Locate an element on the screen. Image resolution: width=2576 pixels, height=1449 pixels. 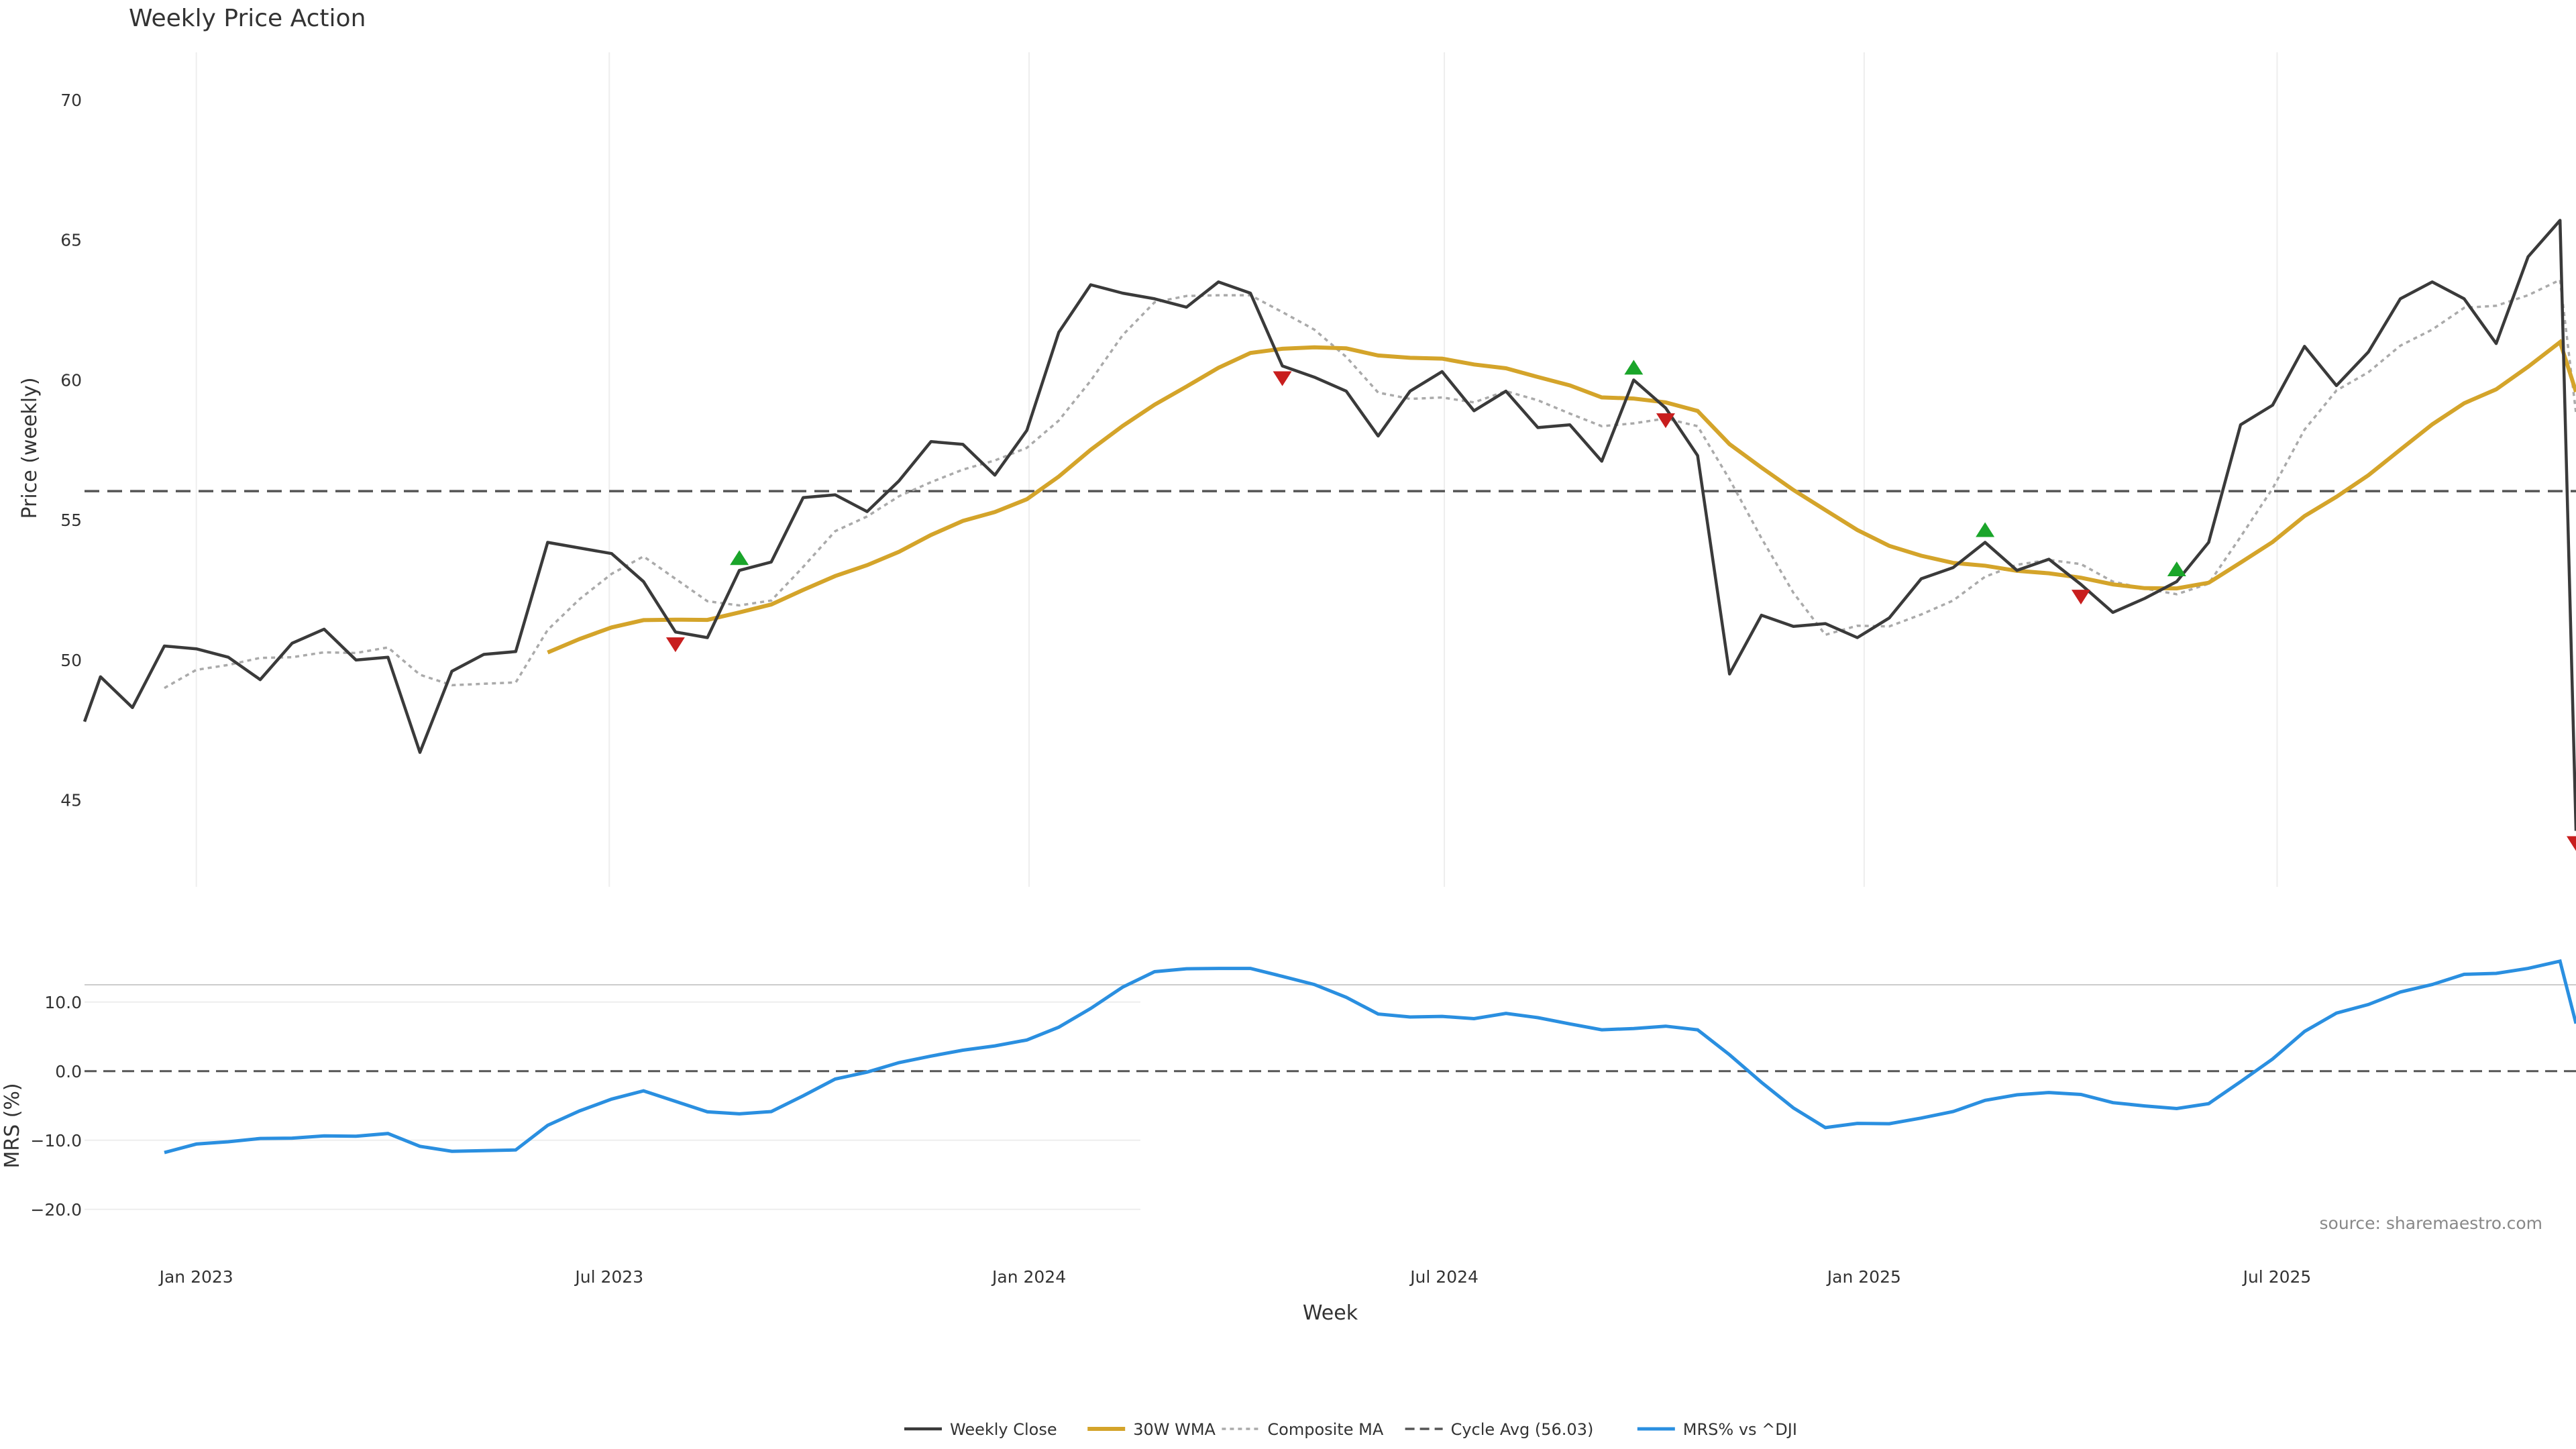
mrs-line is located at coordinates (1370, 1057).